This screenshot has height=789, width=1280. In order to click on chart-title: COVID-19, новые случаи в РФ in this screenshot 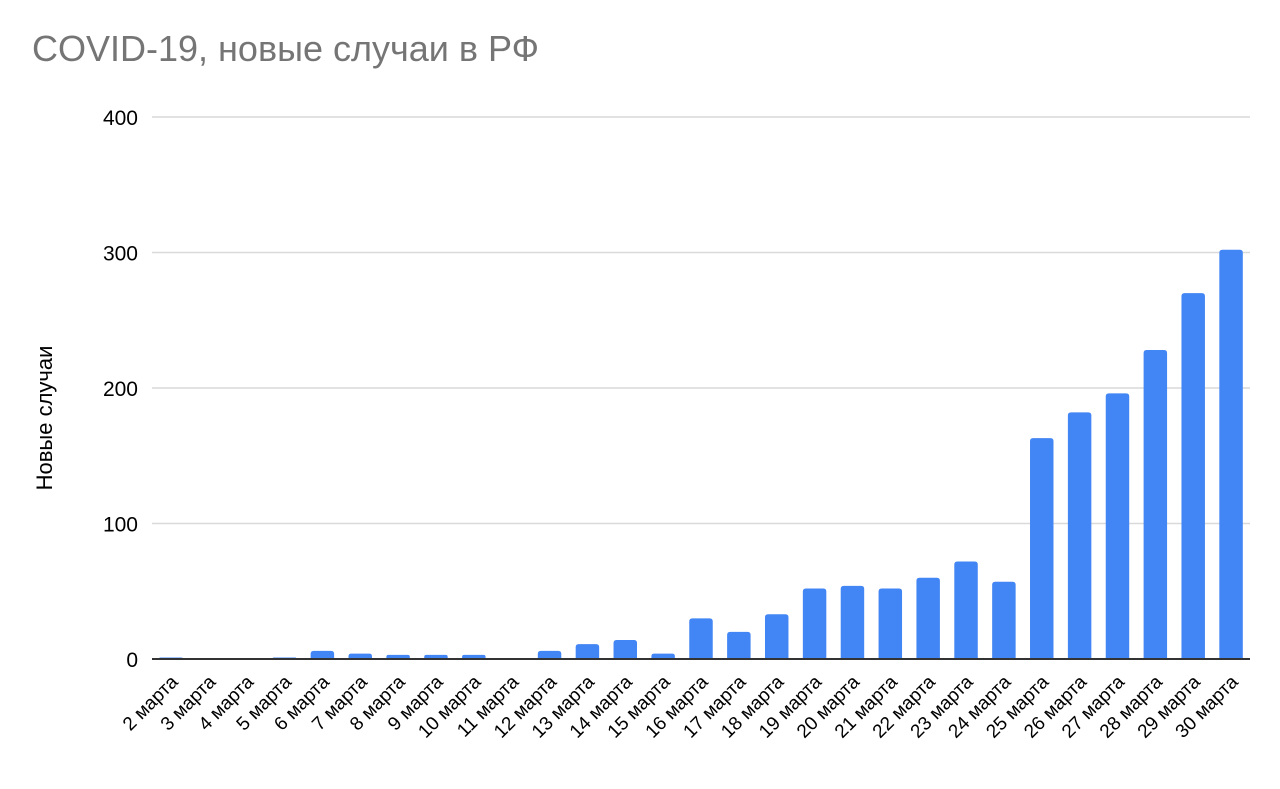, I will do `click(285, 48)`.